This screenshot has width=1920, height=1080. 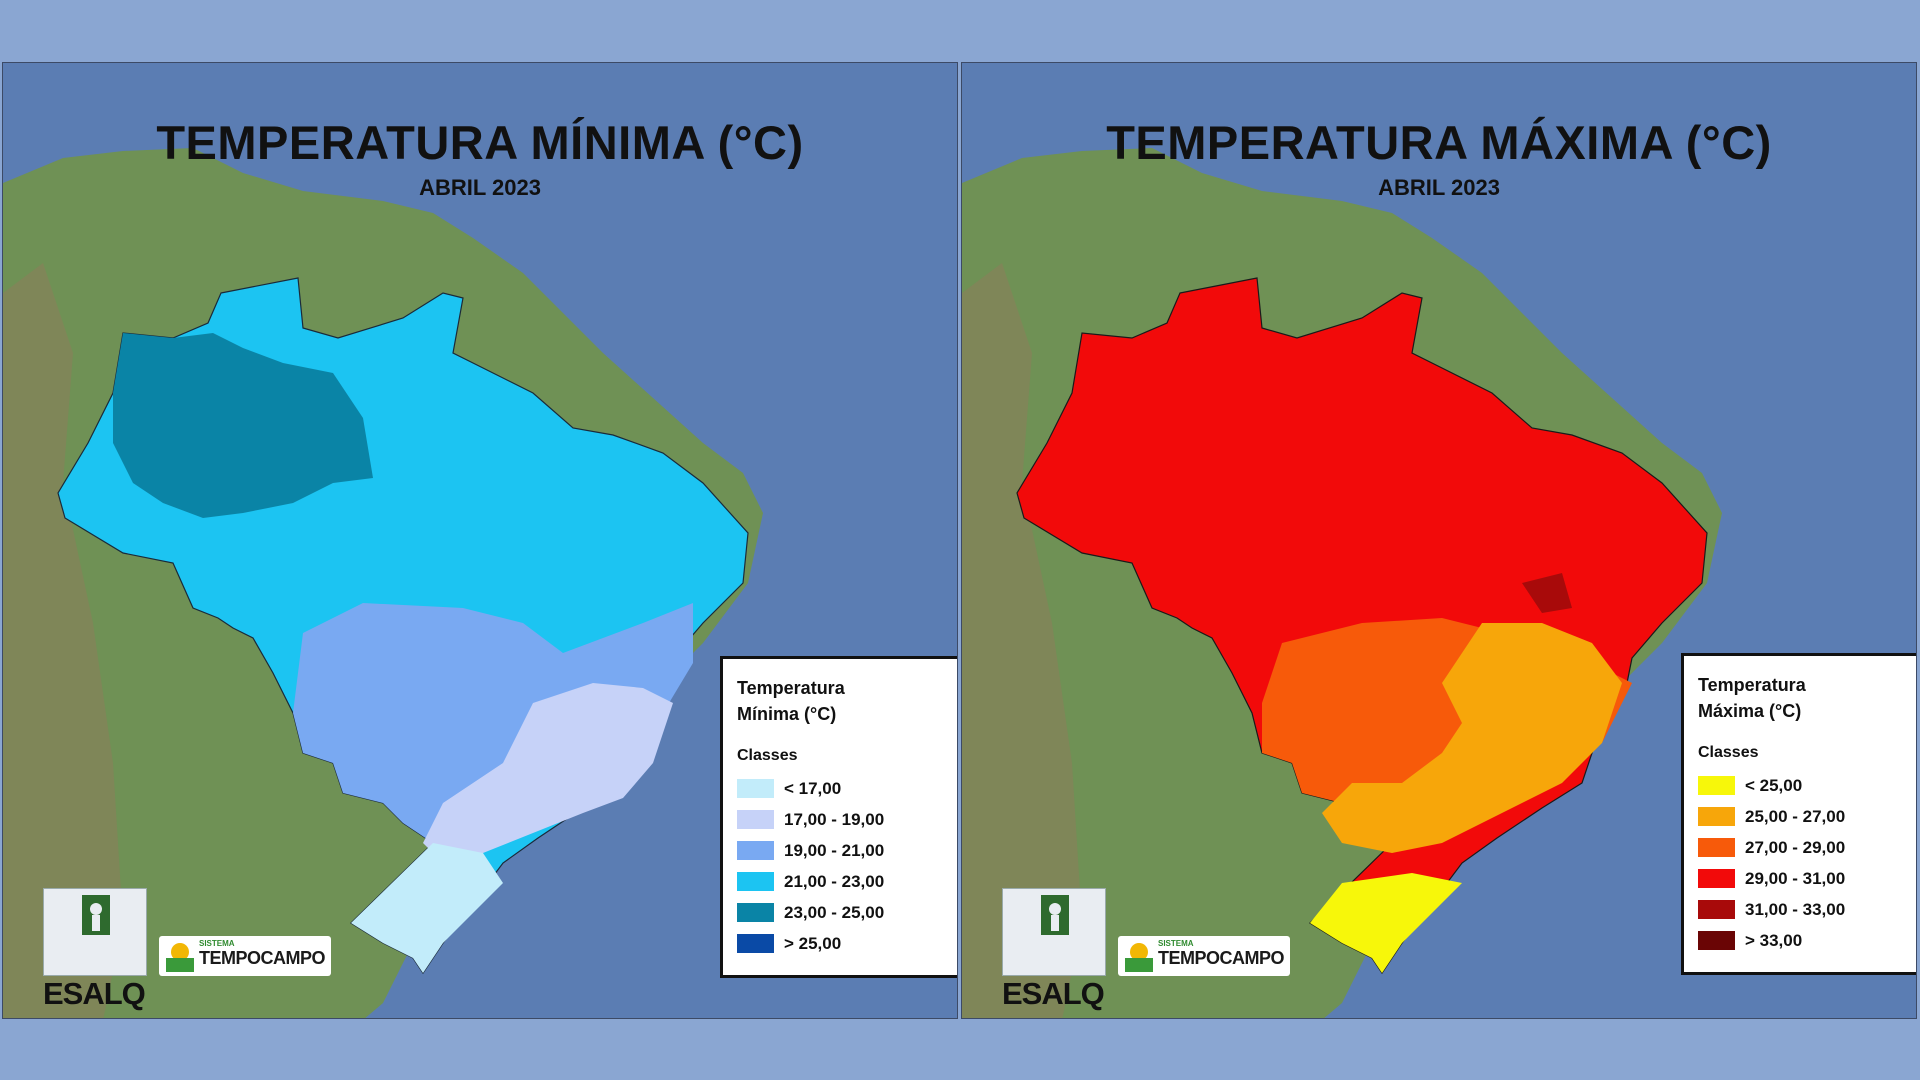 I want to click on legend-item: 29,00 - 31,00, so click(x=1804, y=878).